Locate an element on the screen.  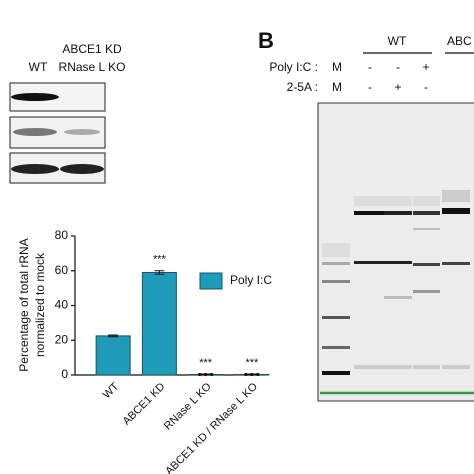
group-label: WT is located at coordinates (397, 41).